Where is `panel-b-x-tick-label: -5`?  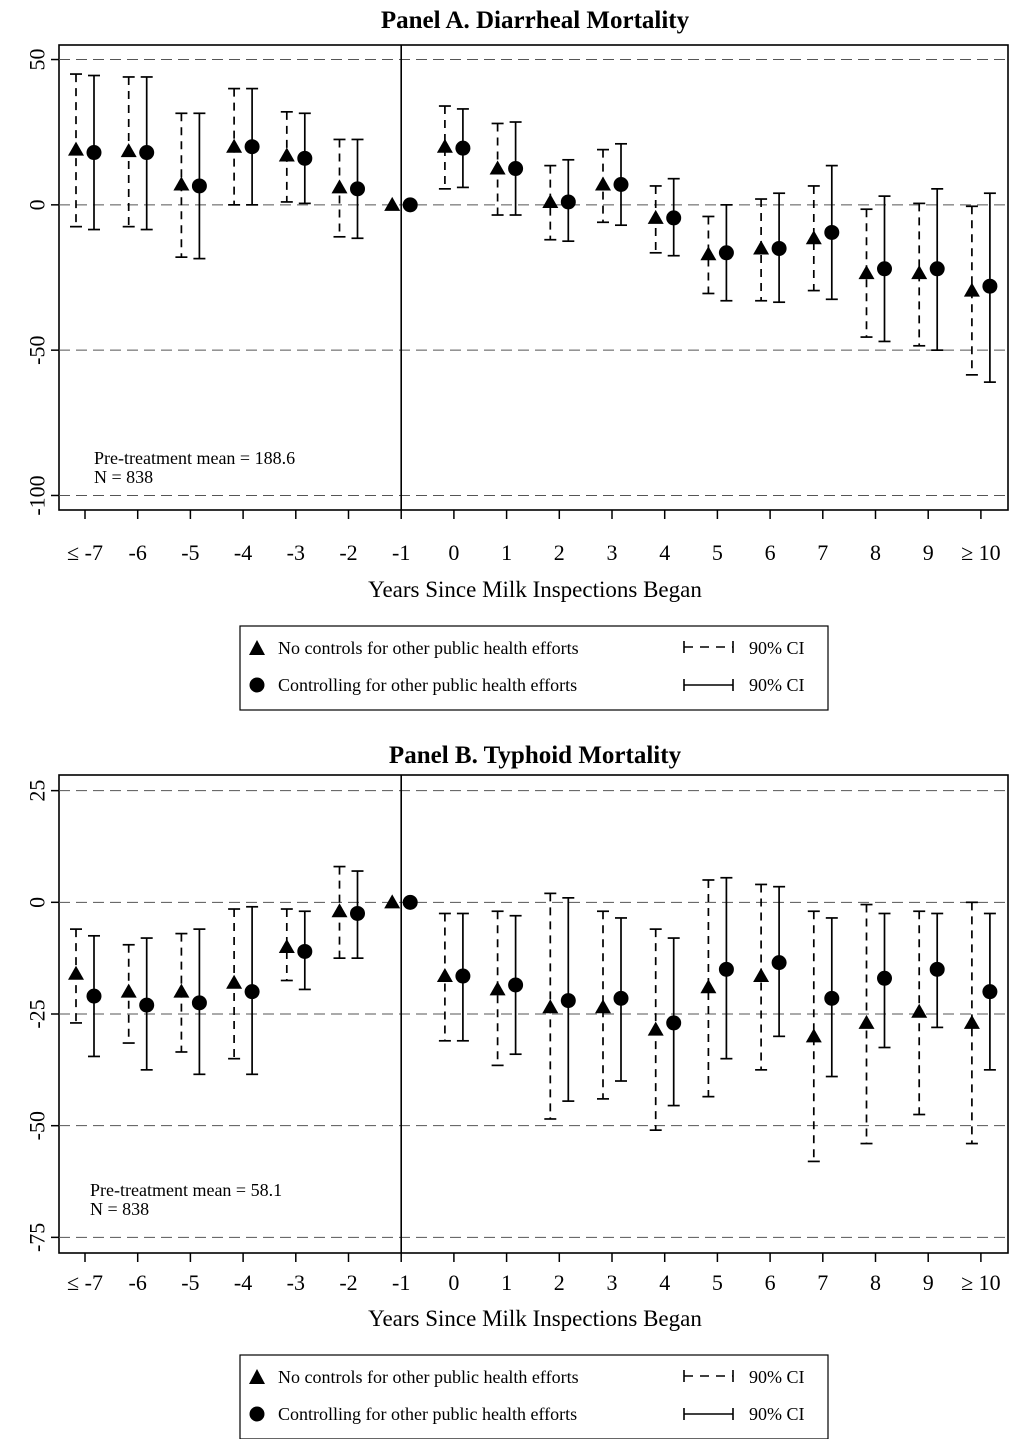 panel-b-x-tick-label: -5 is located at coordinates (190, 1282).